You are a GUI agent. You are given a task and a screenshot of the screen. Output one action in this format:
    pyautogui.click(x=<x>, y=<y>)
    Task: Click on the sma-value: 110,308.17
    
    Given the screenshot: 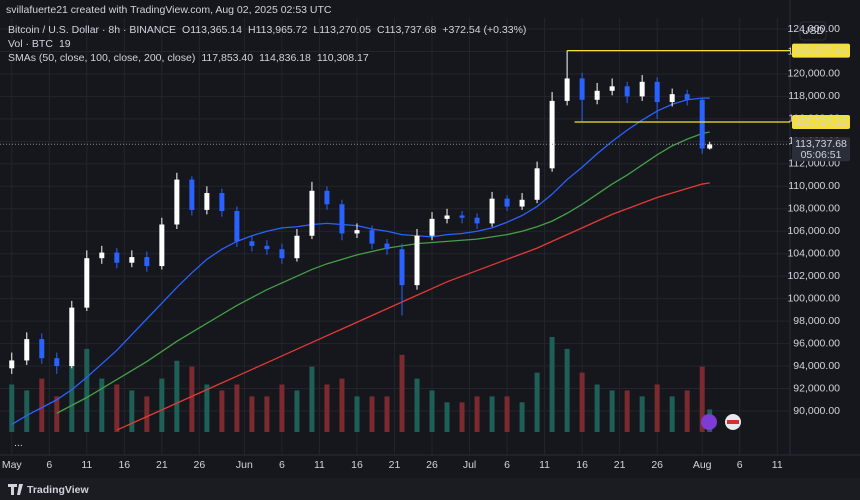 What is the action you would take?
    pyautogui.click(x=343, y=58)
    